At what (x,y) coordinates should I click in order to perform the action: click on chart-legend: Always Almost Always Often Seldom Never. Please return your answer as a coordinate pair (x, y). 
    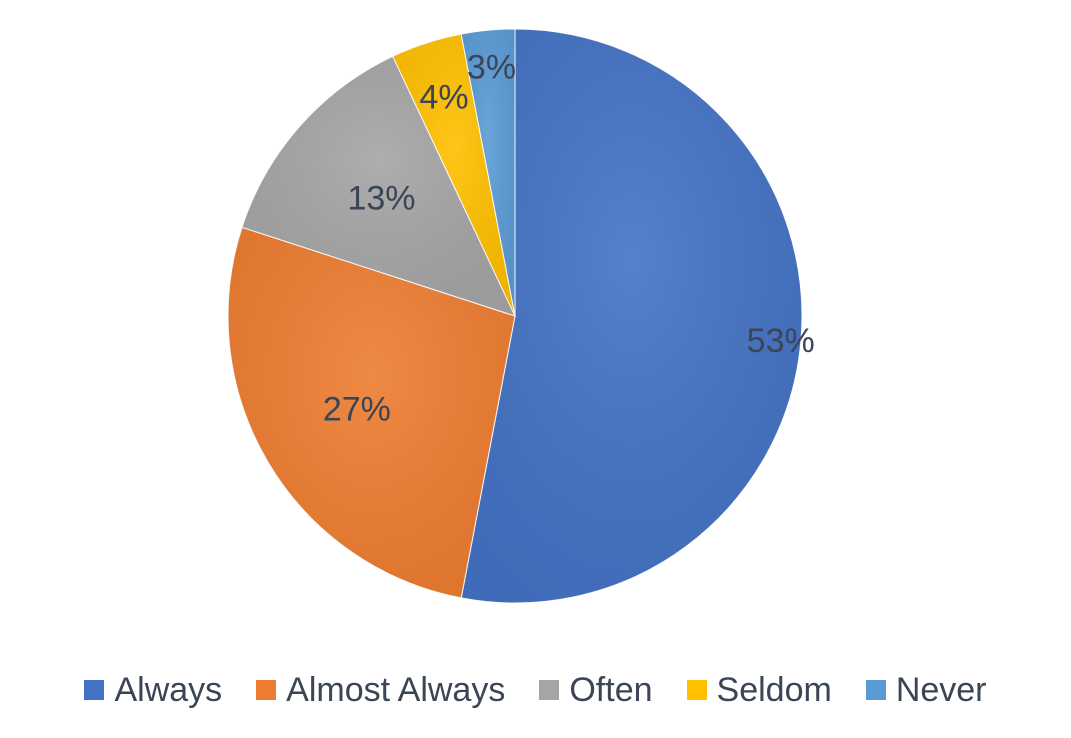
    Looking at the image, I should click on (535, 690).